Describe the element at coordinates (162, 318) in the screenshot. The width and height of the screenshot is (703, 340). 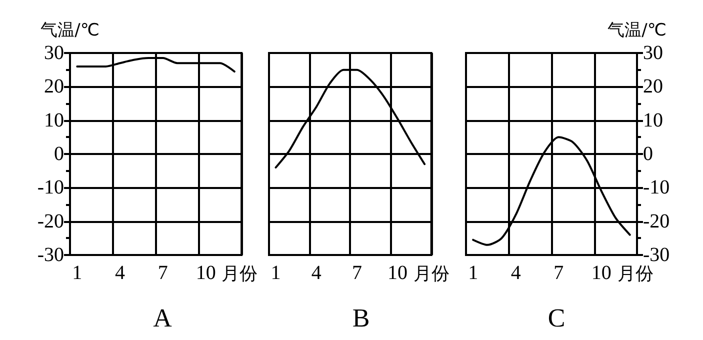
I see `text: A` at that location.